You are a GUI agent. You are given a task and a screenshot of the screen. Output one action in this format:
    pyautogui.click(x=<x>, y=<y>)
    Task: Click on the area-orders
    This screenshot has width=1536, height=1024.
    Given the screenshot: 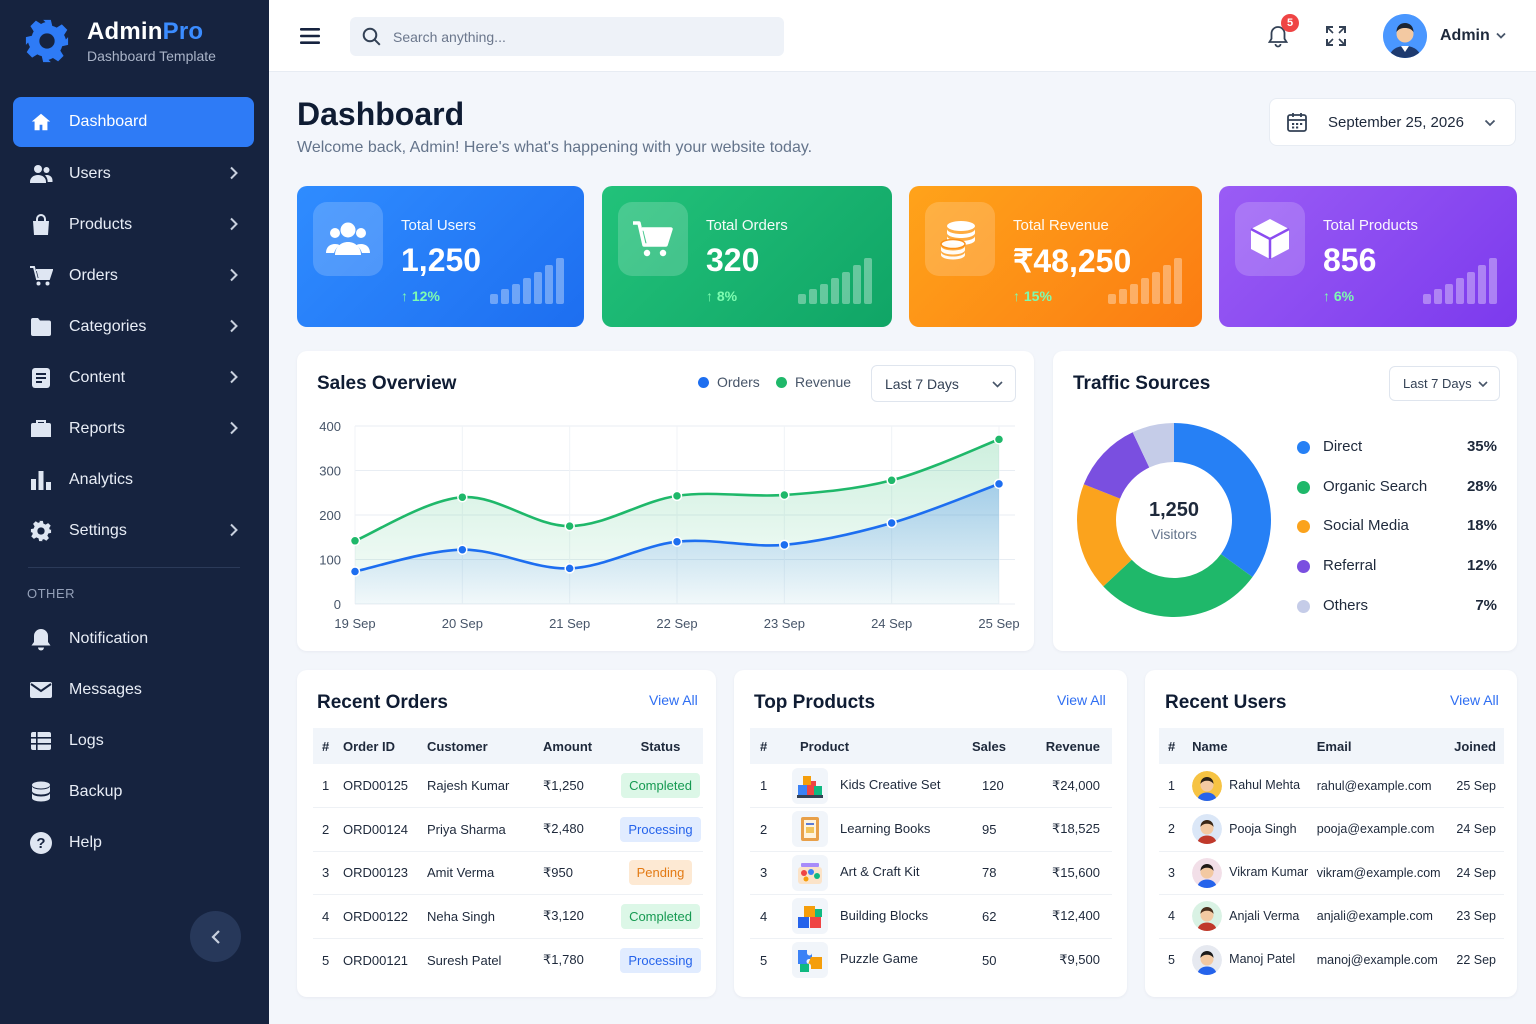 What is the action you would take?
    pyautogui.click(x=677, y=543)
    